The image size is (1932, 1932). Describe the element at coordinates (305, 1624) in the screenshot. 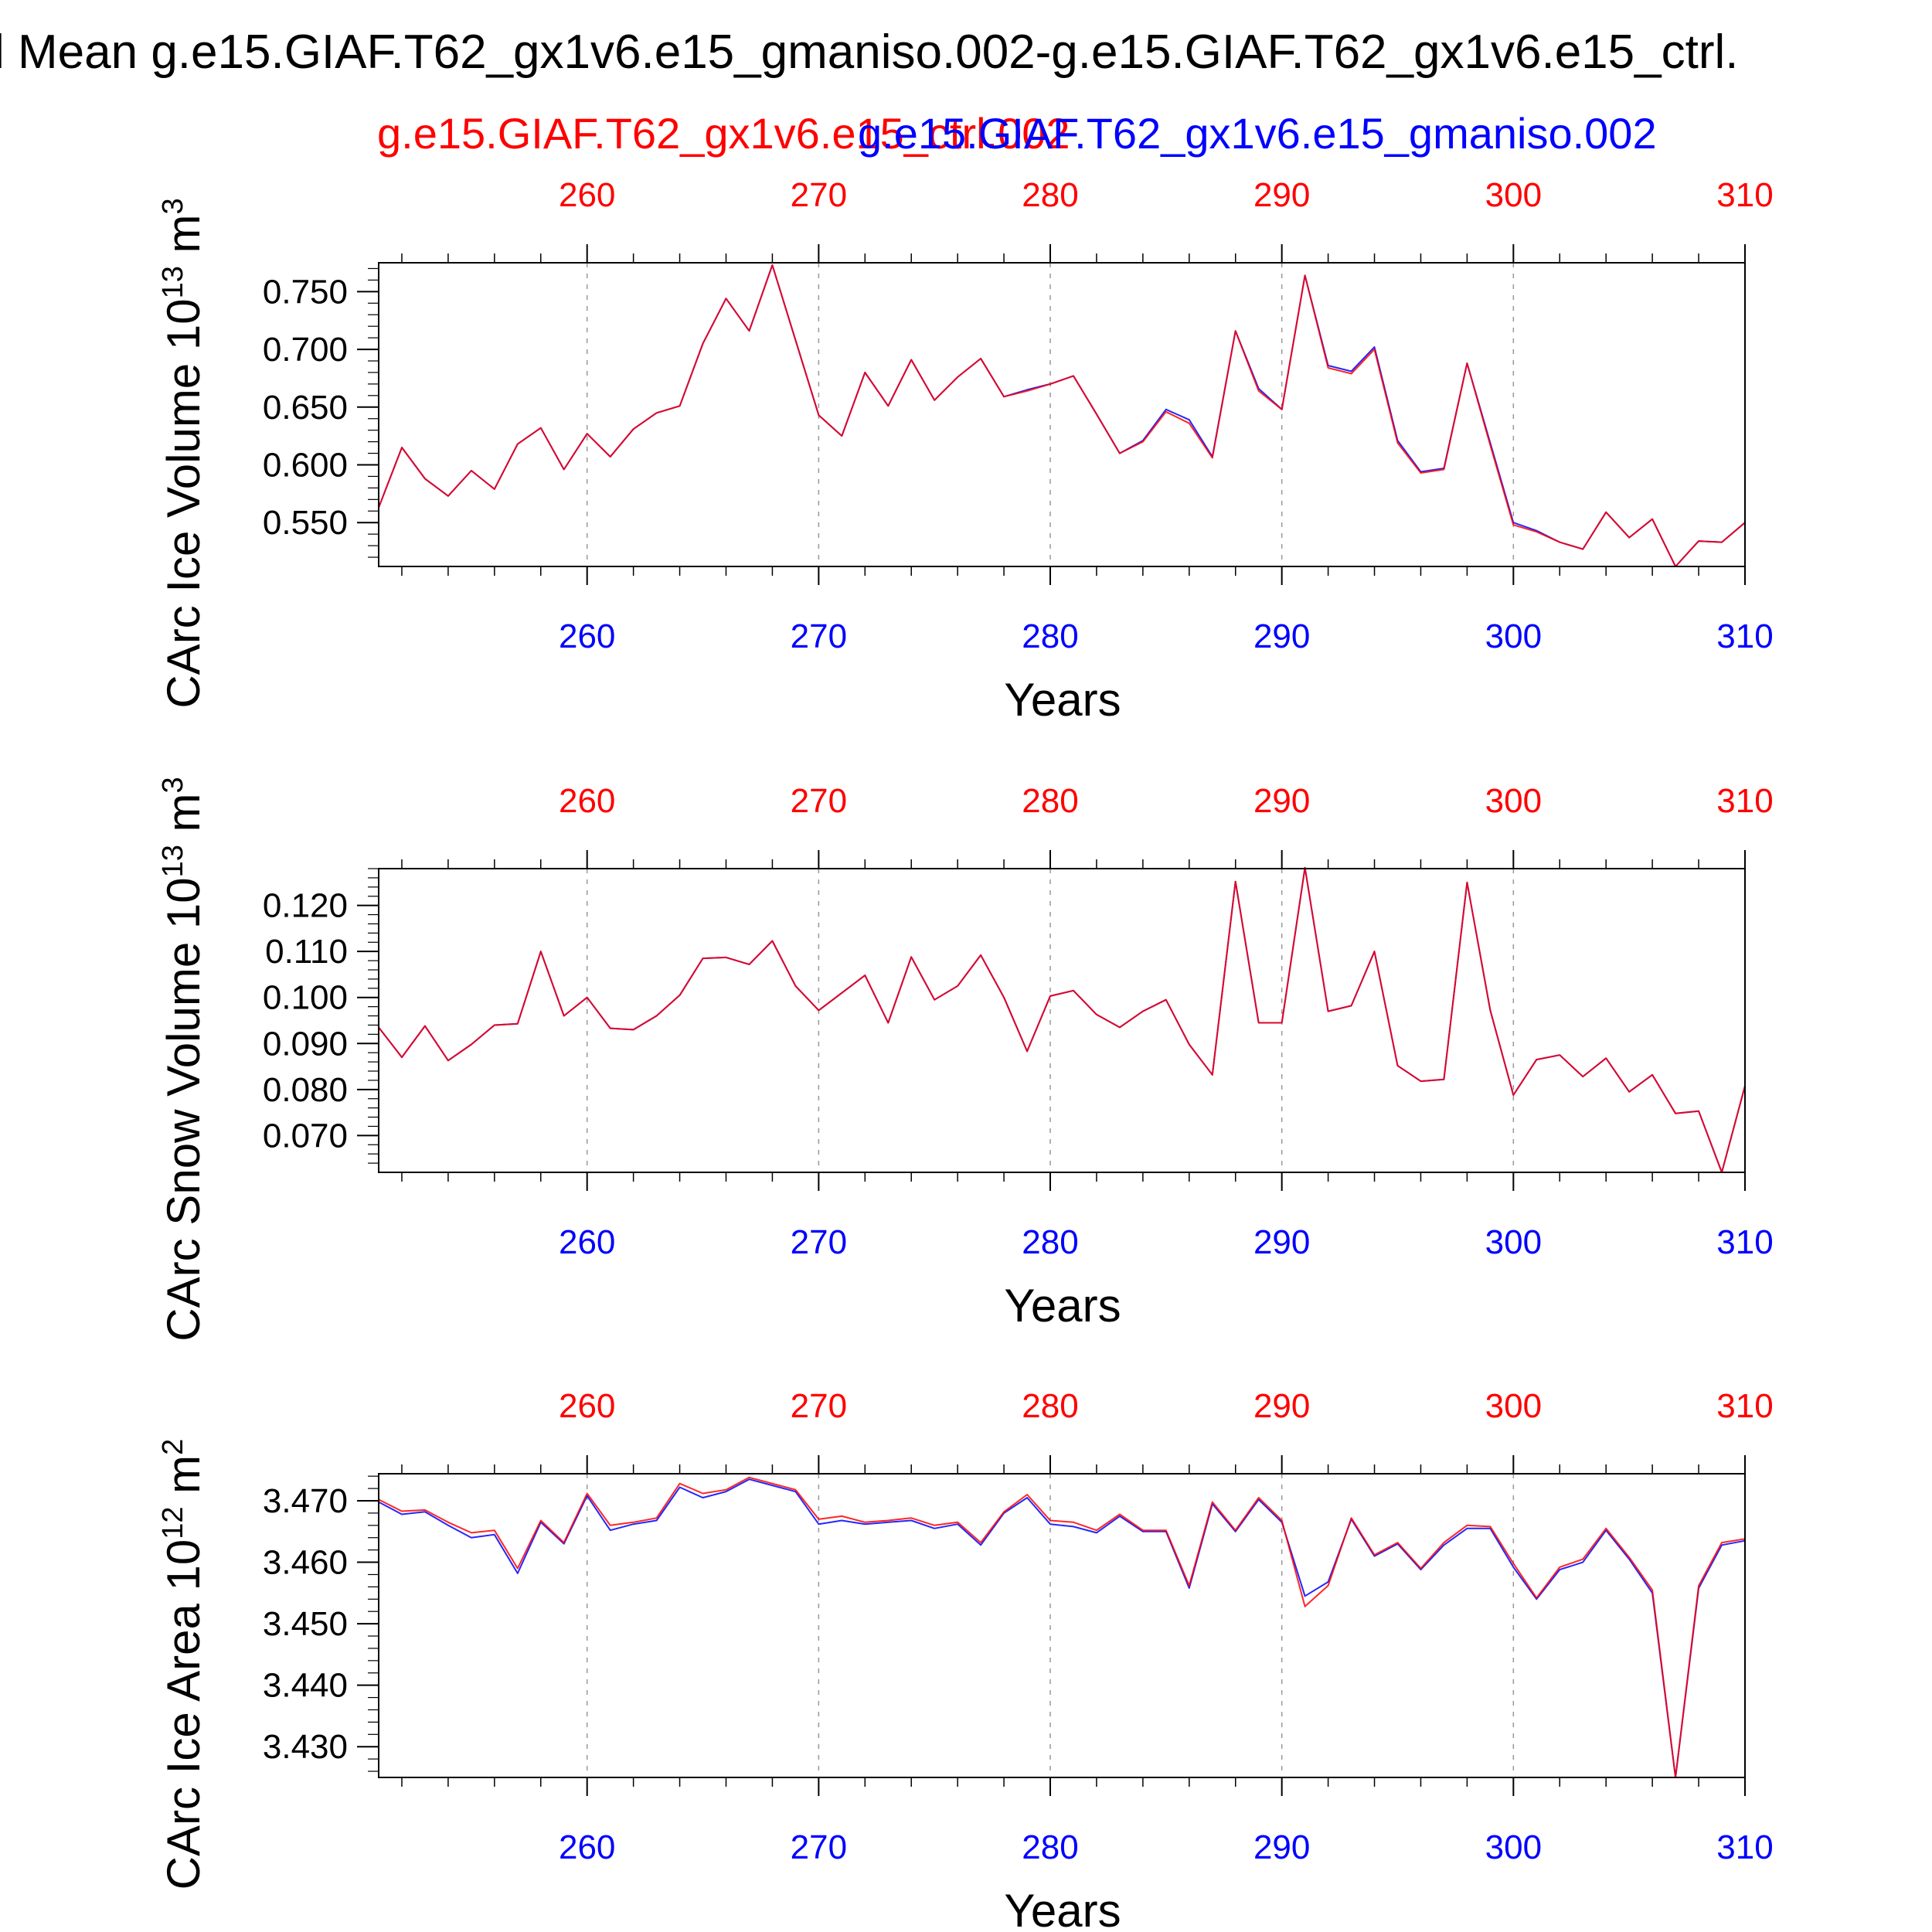

I see `y-tick-label: 3.450` at that location.